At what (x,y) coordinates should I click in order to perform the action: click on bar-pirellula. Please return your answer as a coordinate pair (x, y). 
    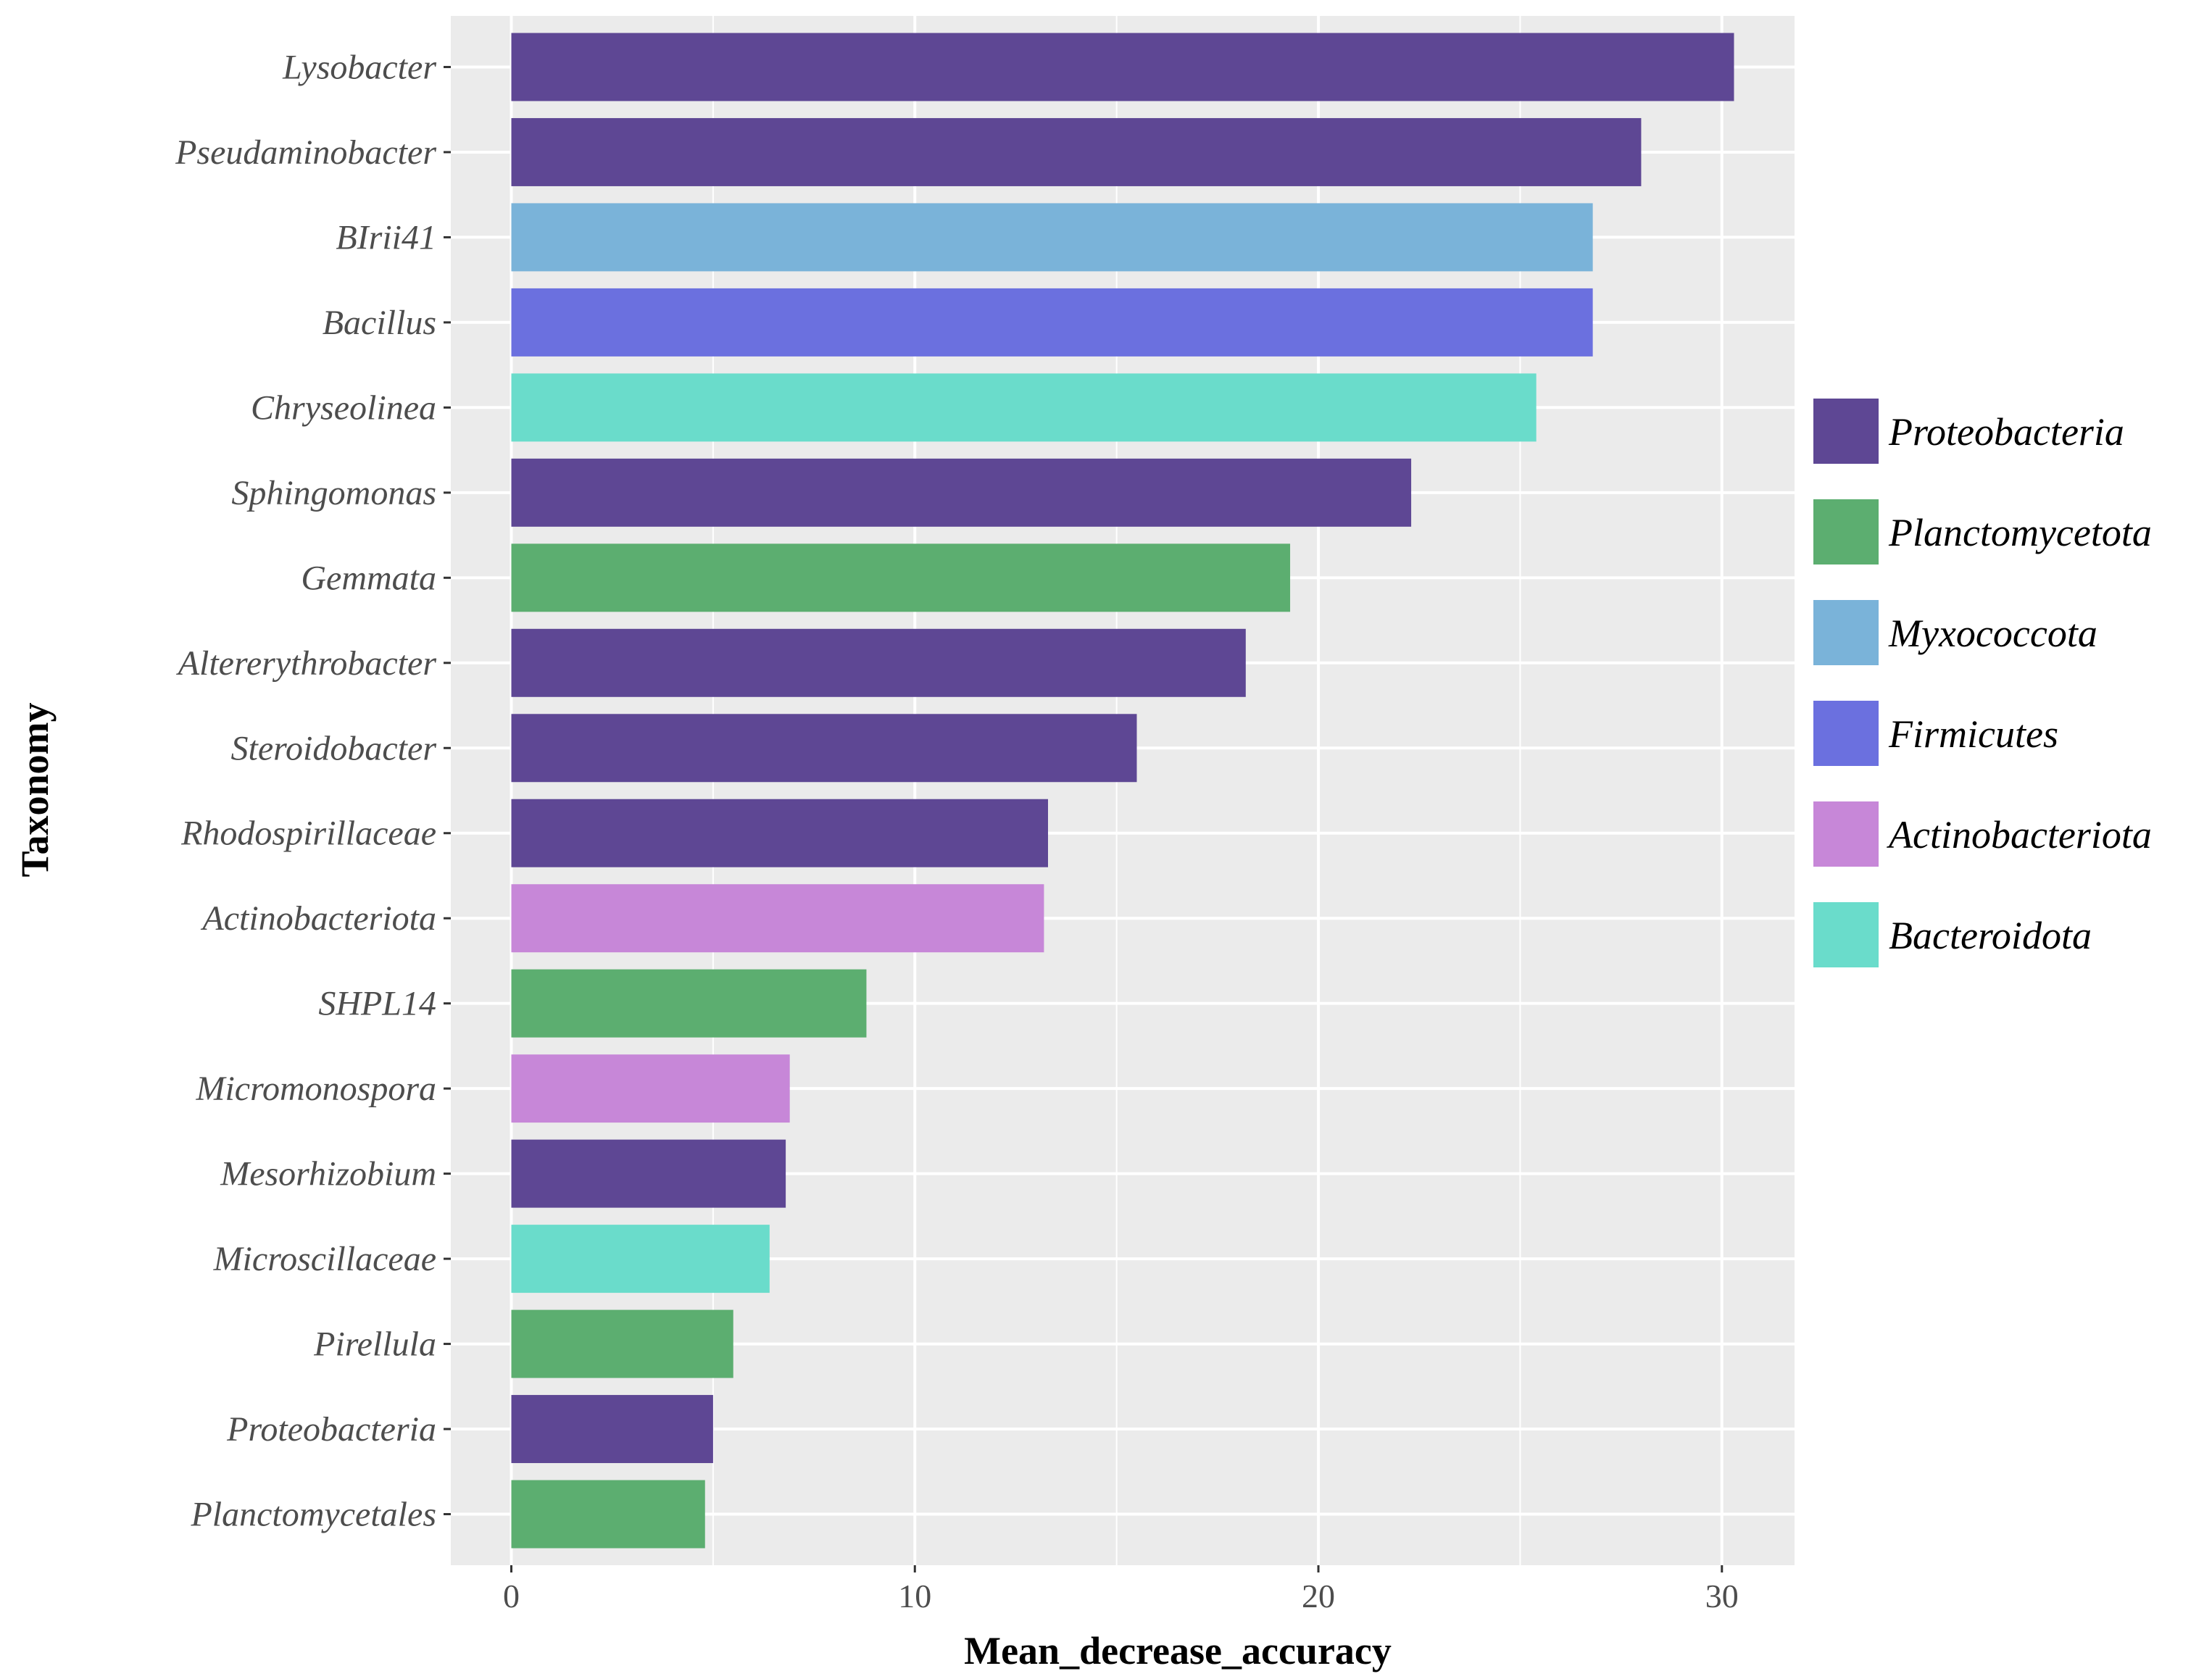
    Looking at the image, I should click on (622, 1343).